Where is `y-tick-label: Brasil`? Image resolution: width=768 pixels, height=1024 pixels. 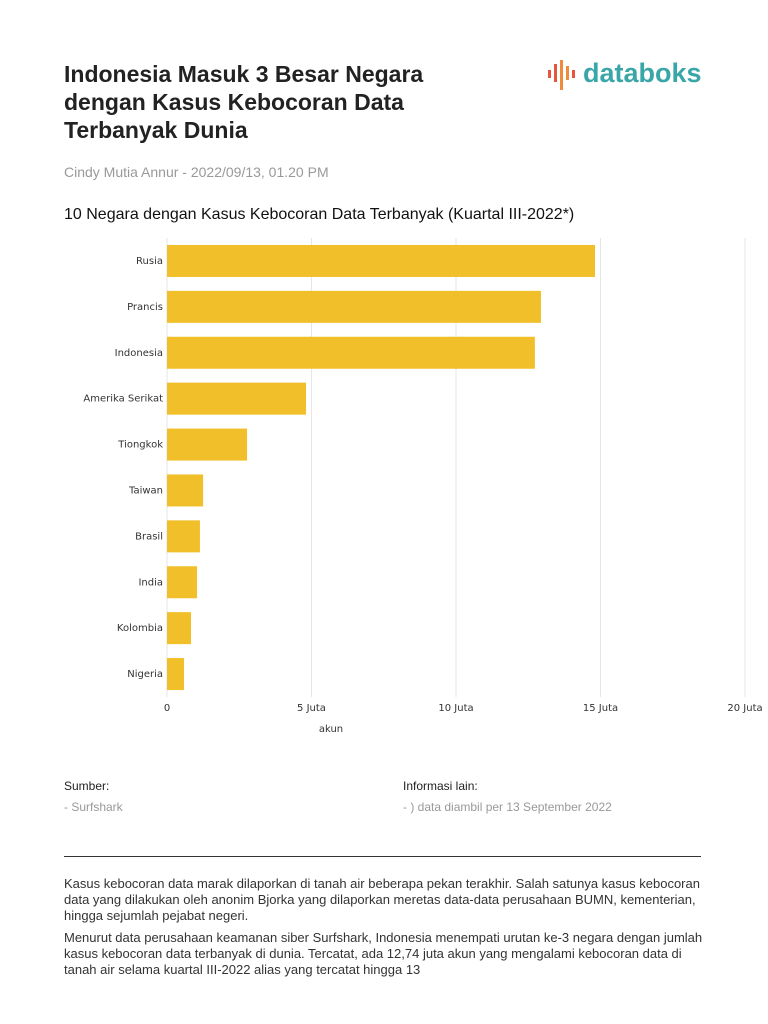 y-tick-label: Brasil is located at coordinates (149, 536).